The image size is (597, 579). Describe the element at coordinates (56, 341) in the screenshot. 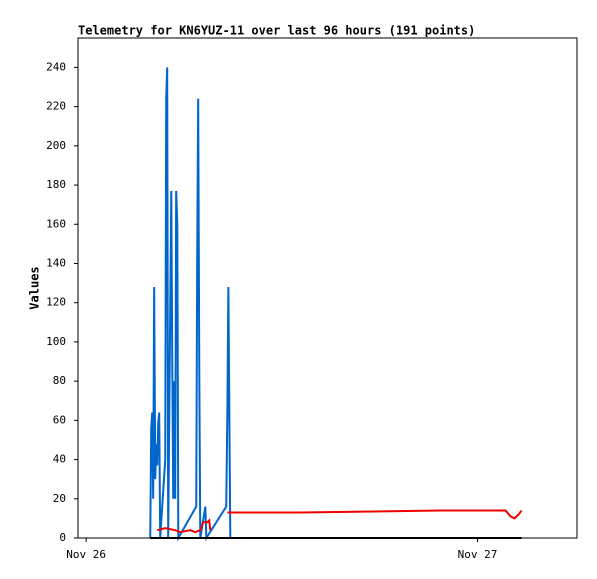

I see `y-tick-label: 100` at that location.